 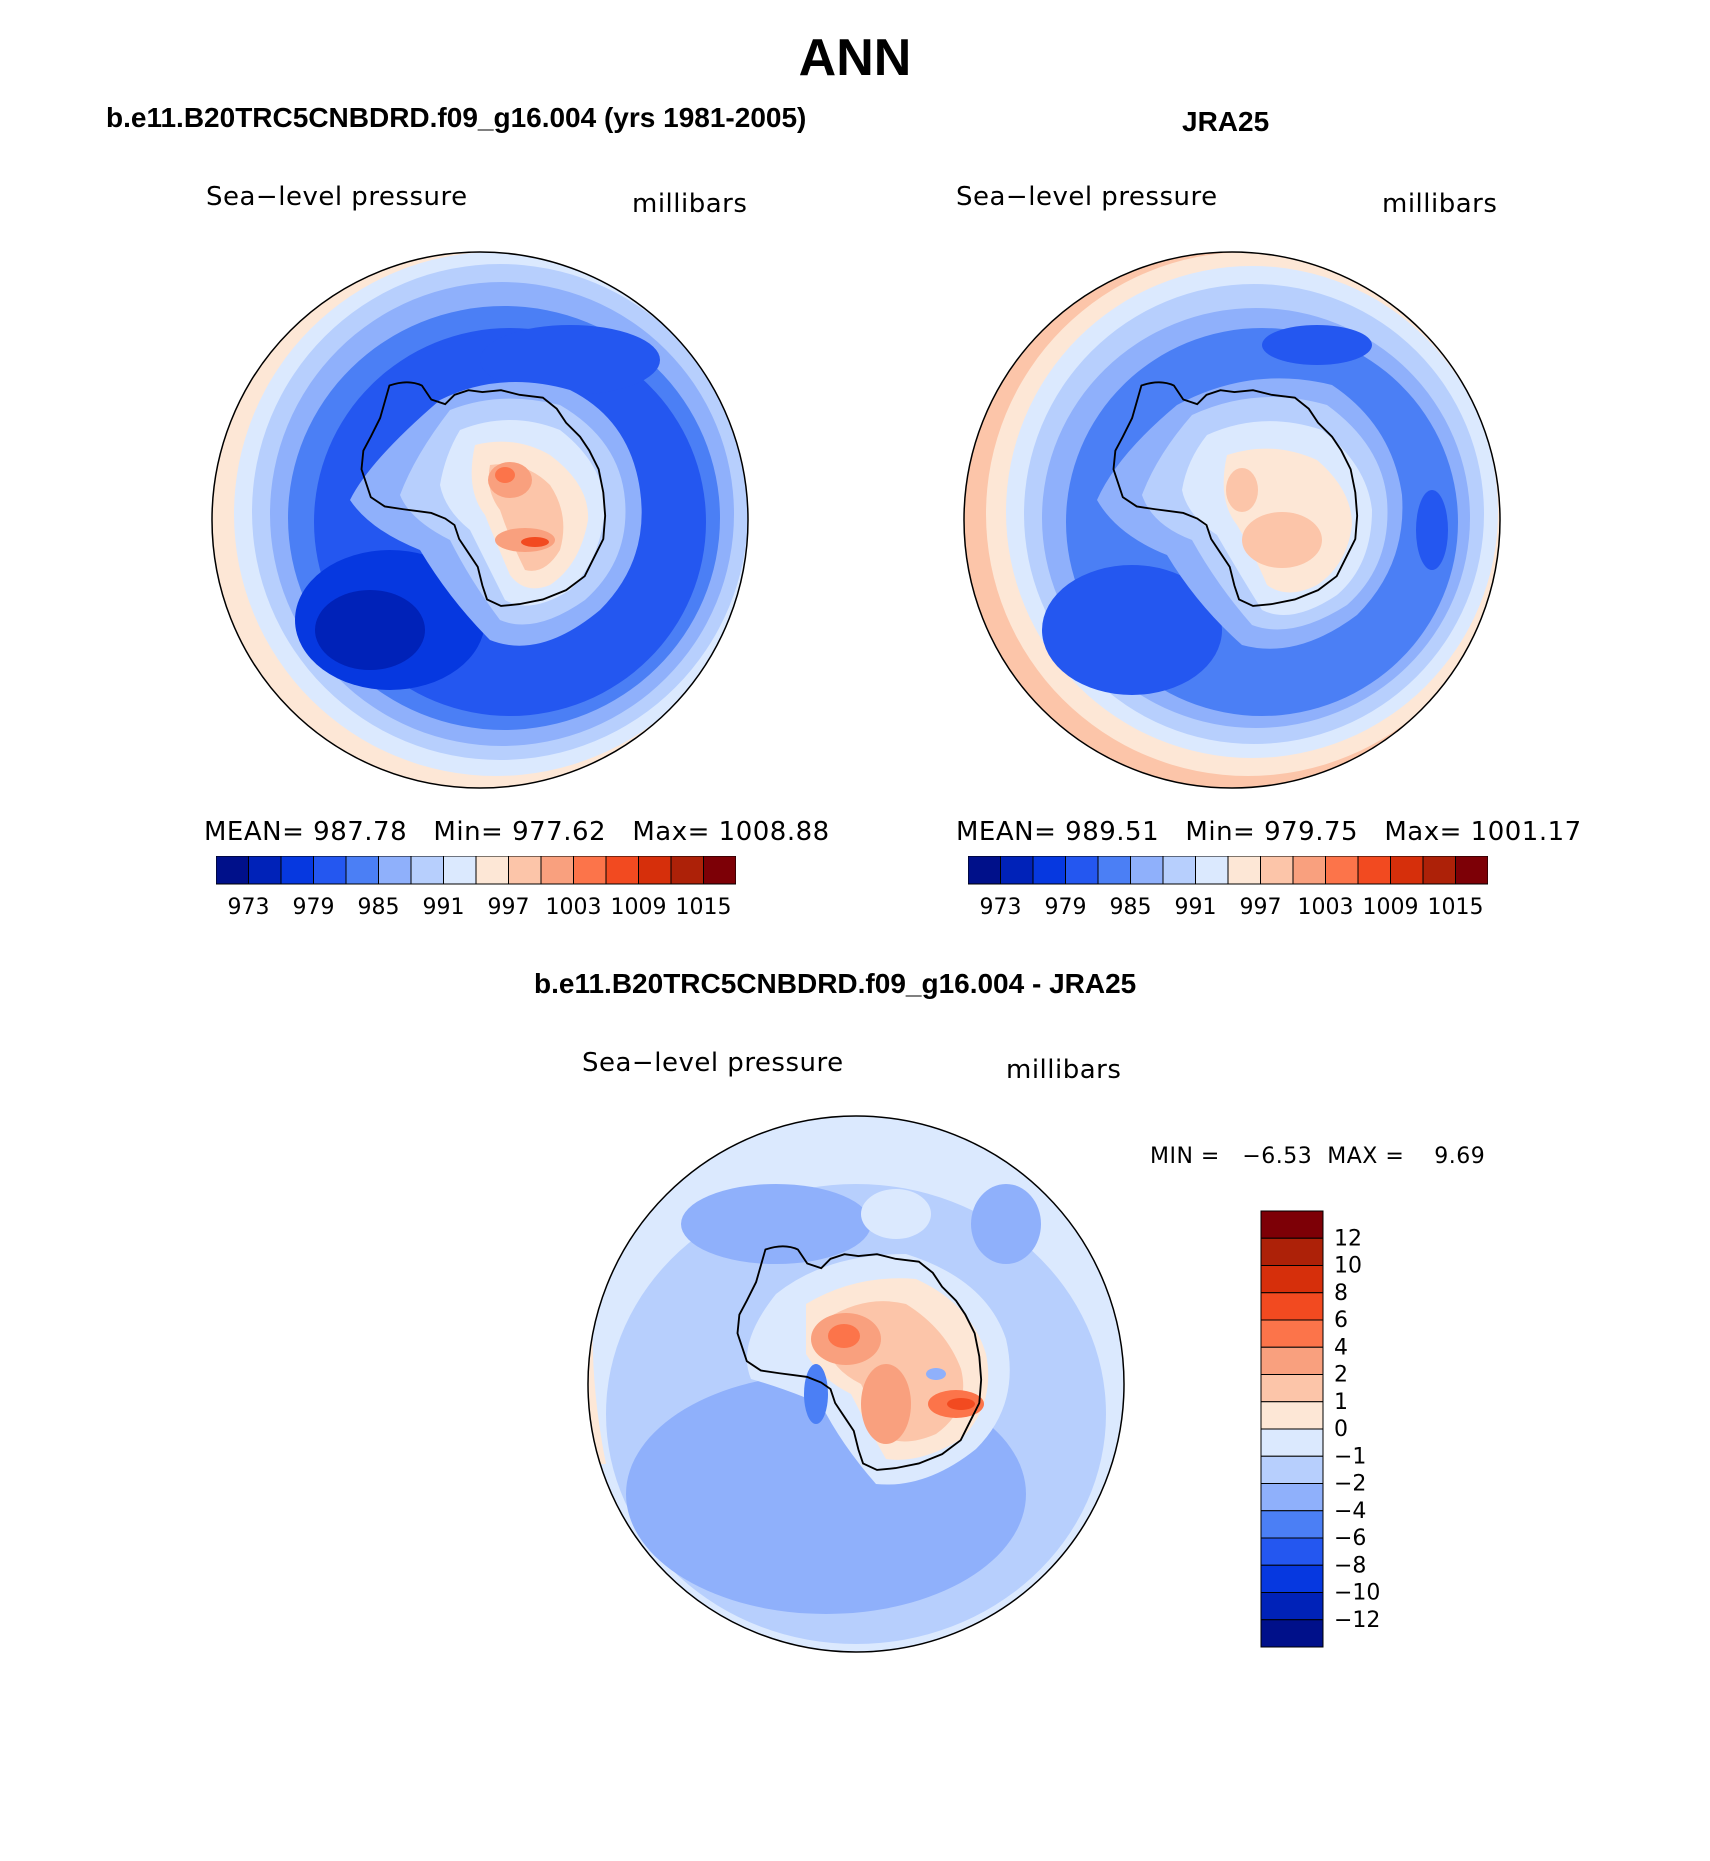 I want to click on diff-units-label: millibars, so click(x=1064, y=1070).